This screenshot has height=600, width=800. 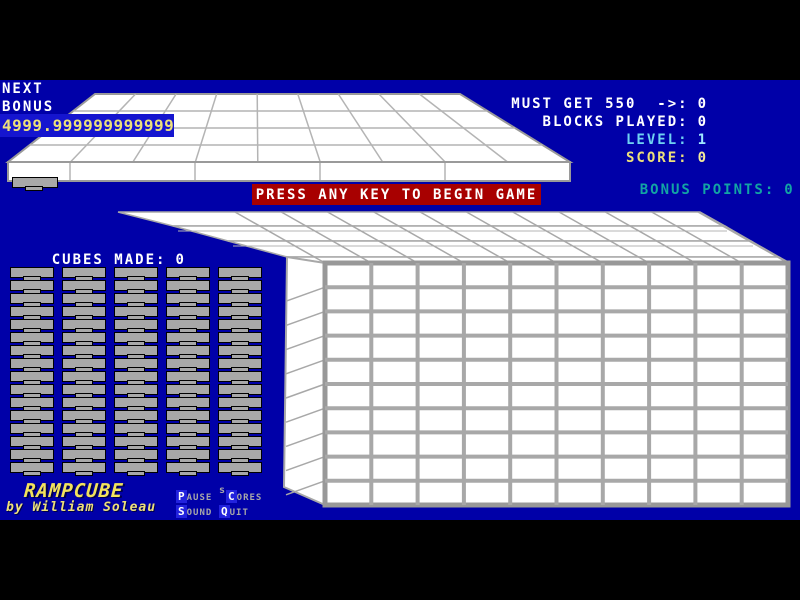 I want to click on bonus-points-value: 0, so click(x=789, y=190).